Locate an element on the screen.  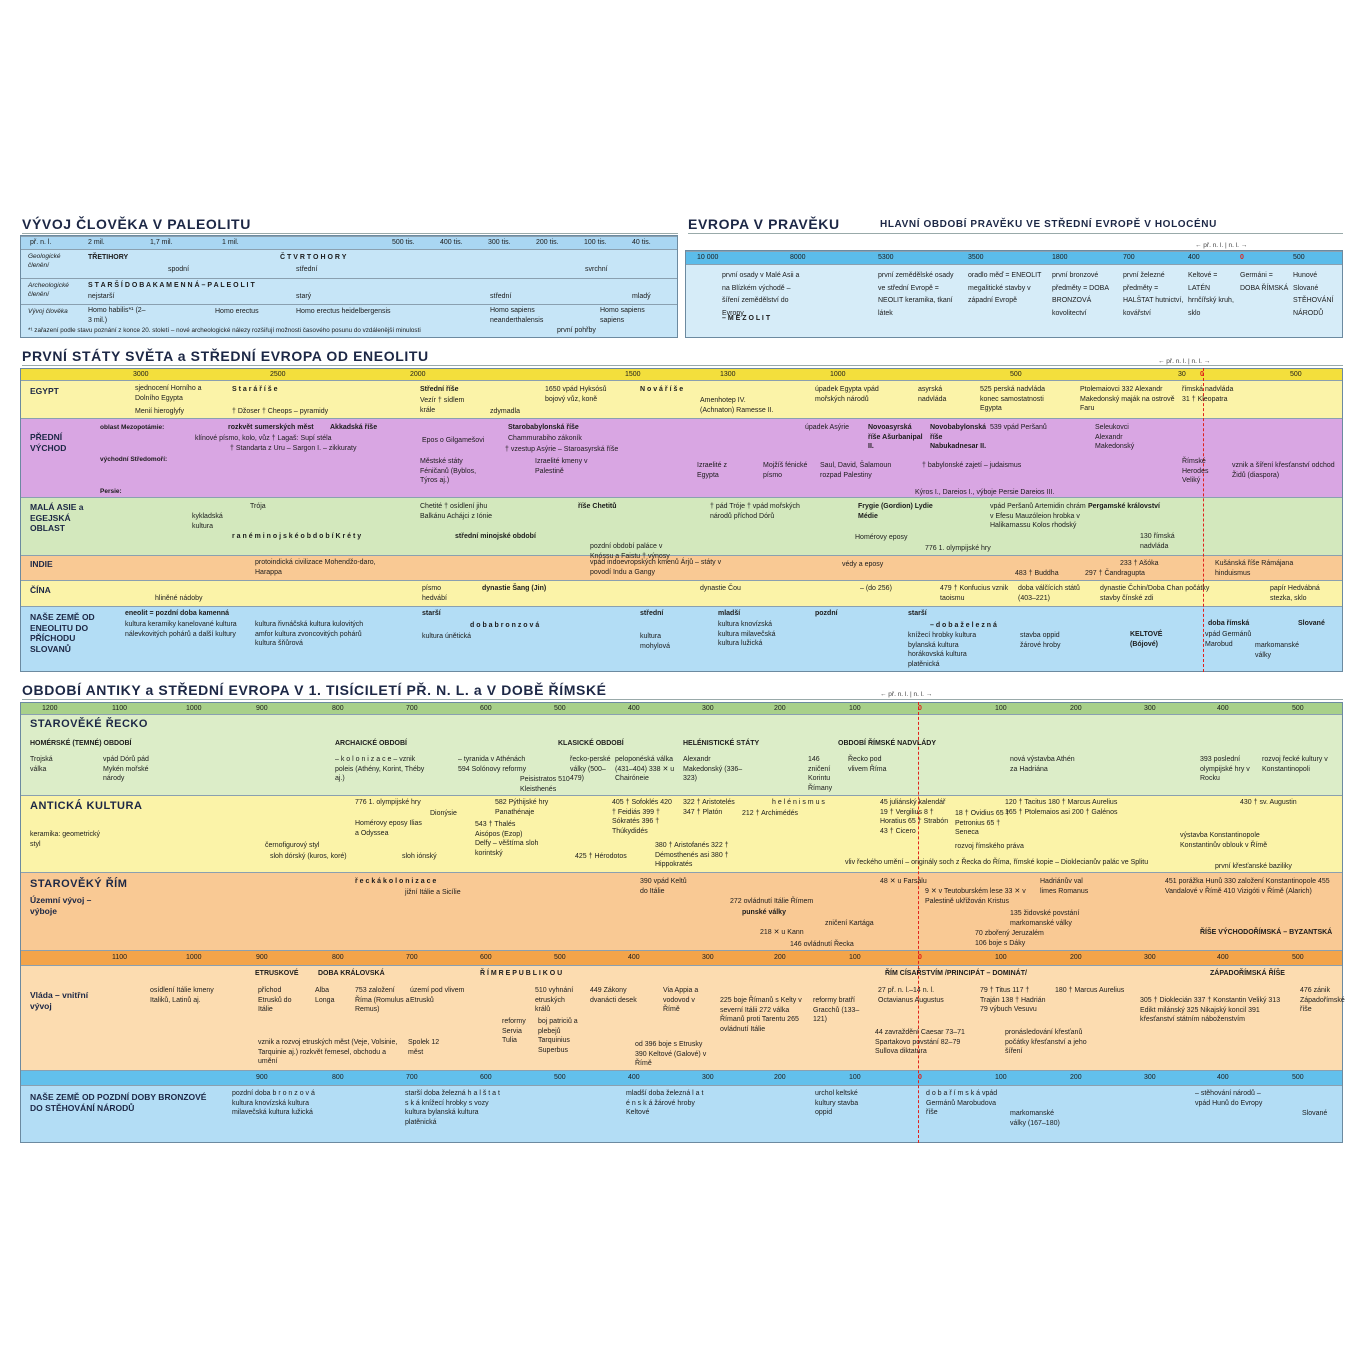
entry: hliněné nádoby is located at coordinates (179, 598).